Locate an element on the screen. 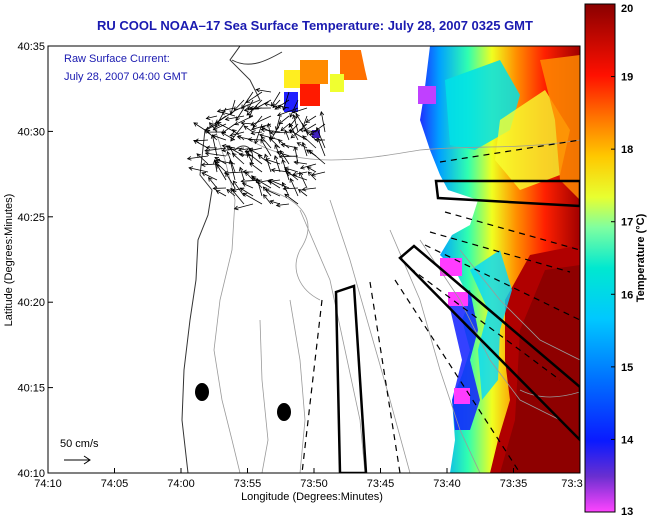 The height and width of the screenshot is (518, 651). current-vectors is located at coordinates (256, 149).